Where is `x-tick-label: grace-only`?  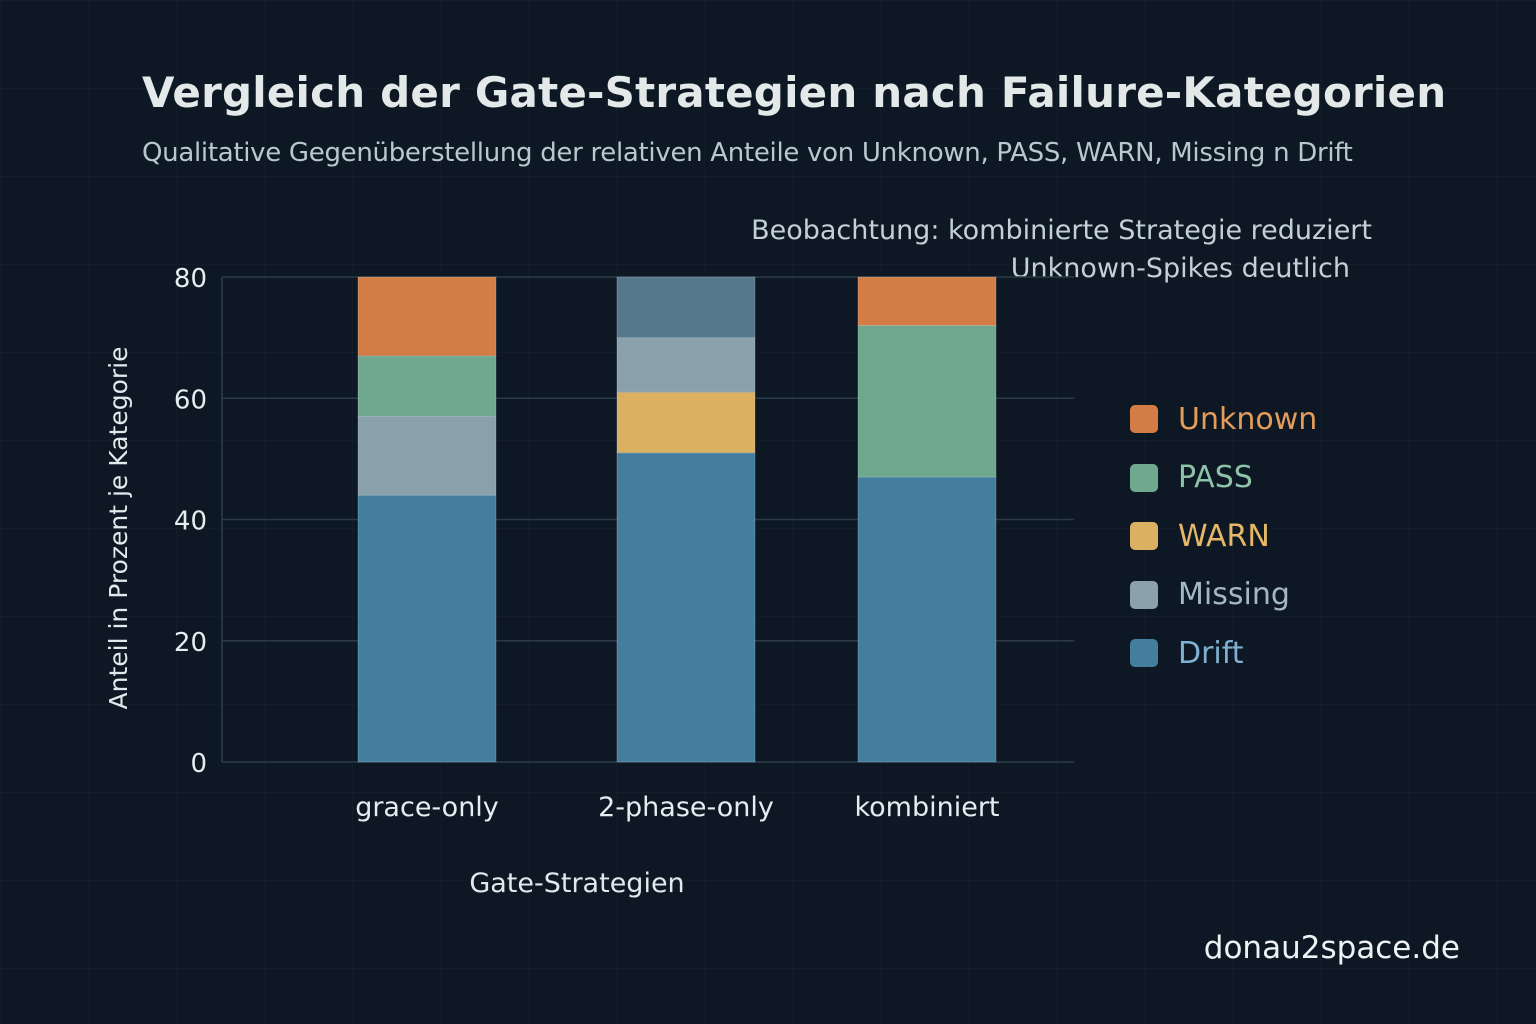 x-tick-label: grace-only is located at coordinates (427, 807).